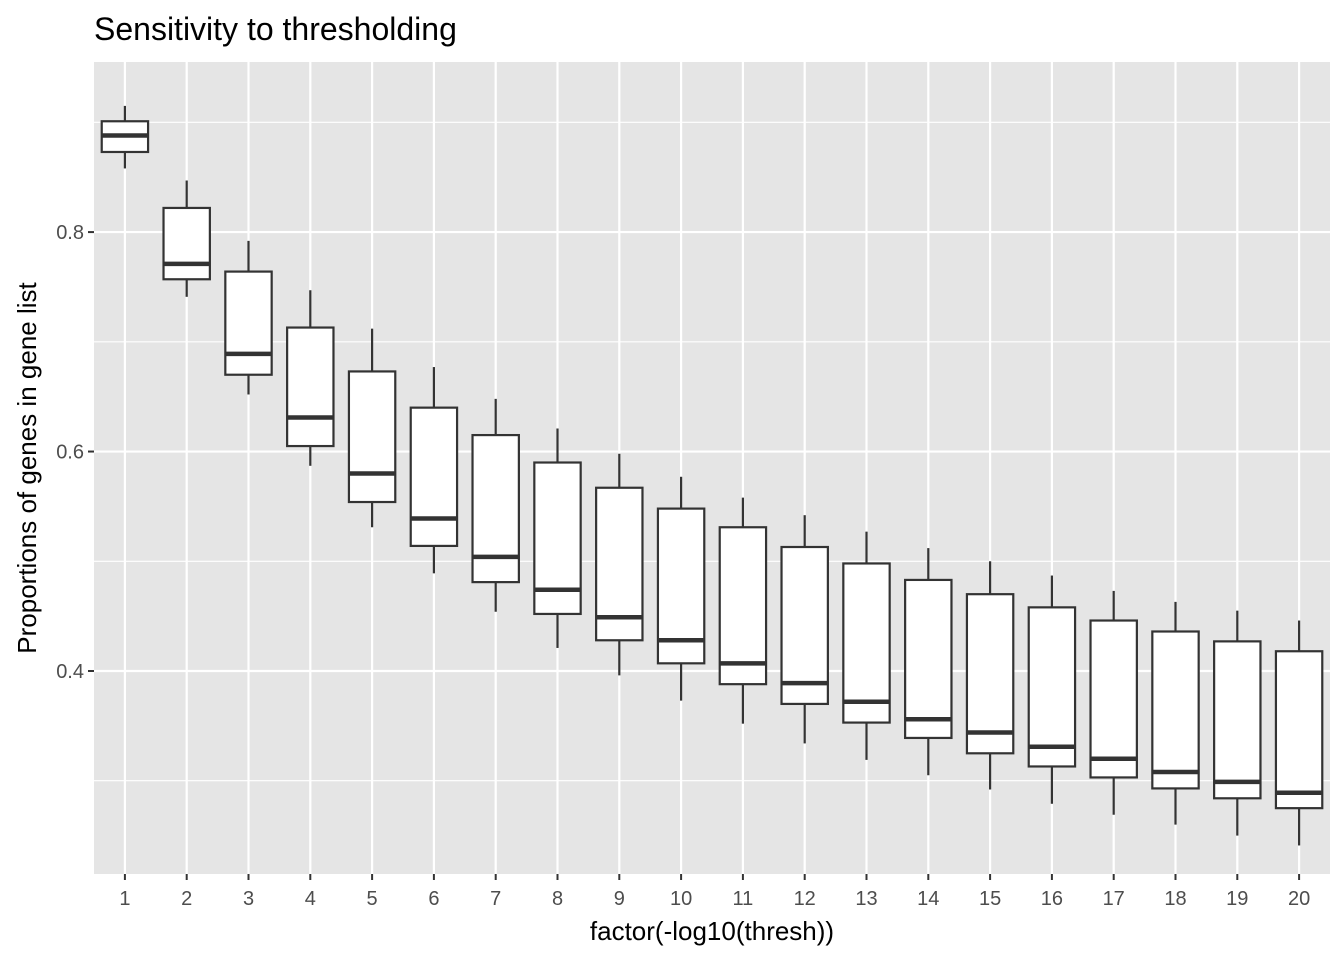  Describe the element at coordinates (743, 899) in the screenshot. I see `x-tick-label: 11` at that location.